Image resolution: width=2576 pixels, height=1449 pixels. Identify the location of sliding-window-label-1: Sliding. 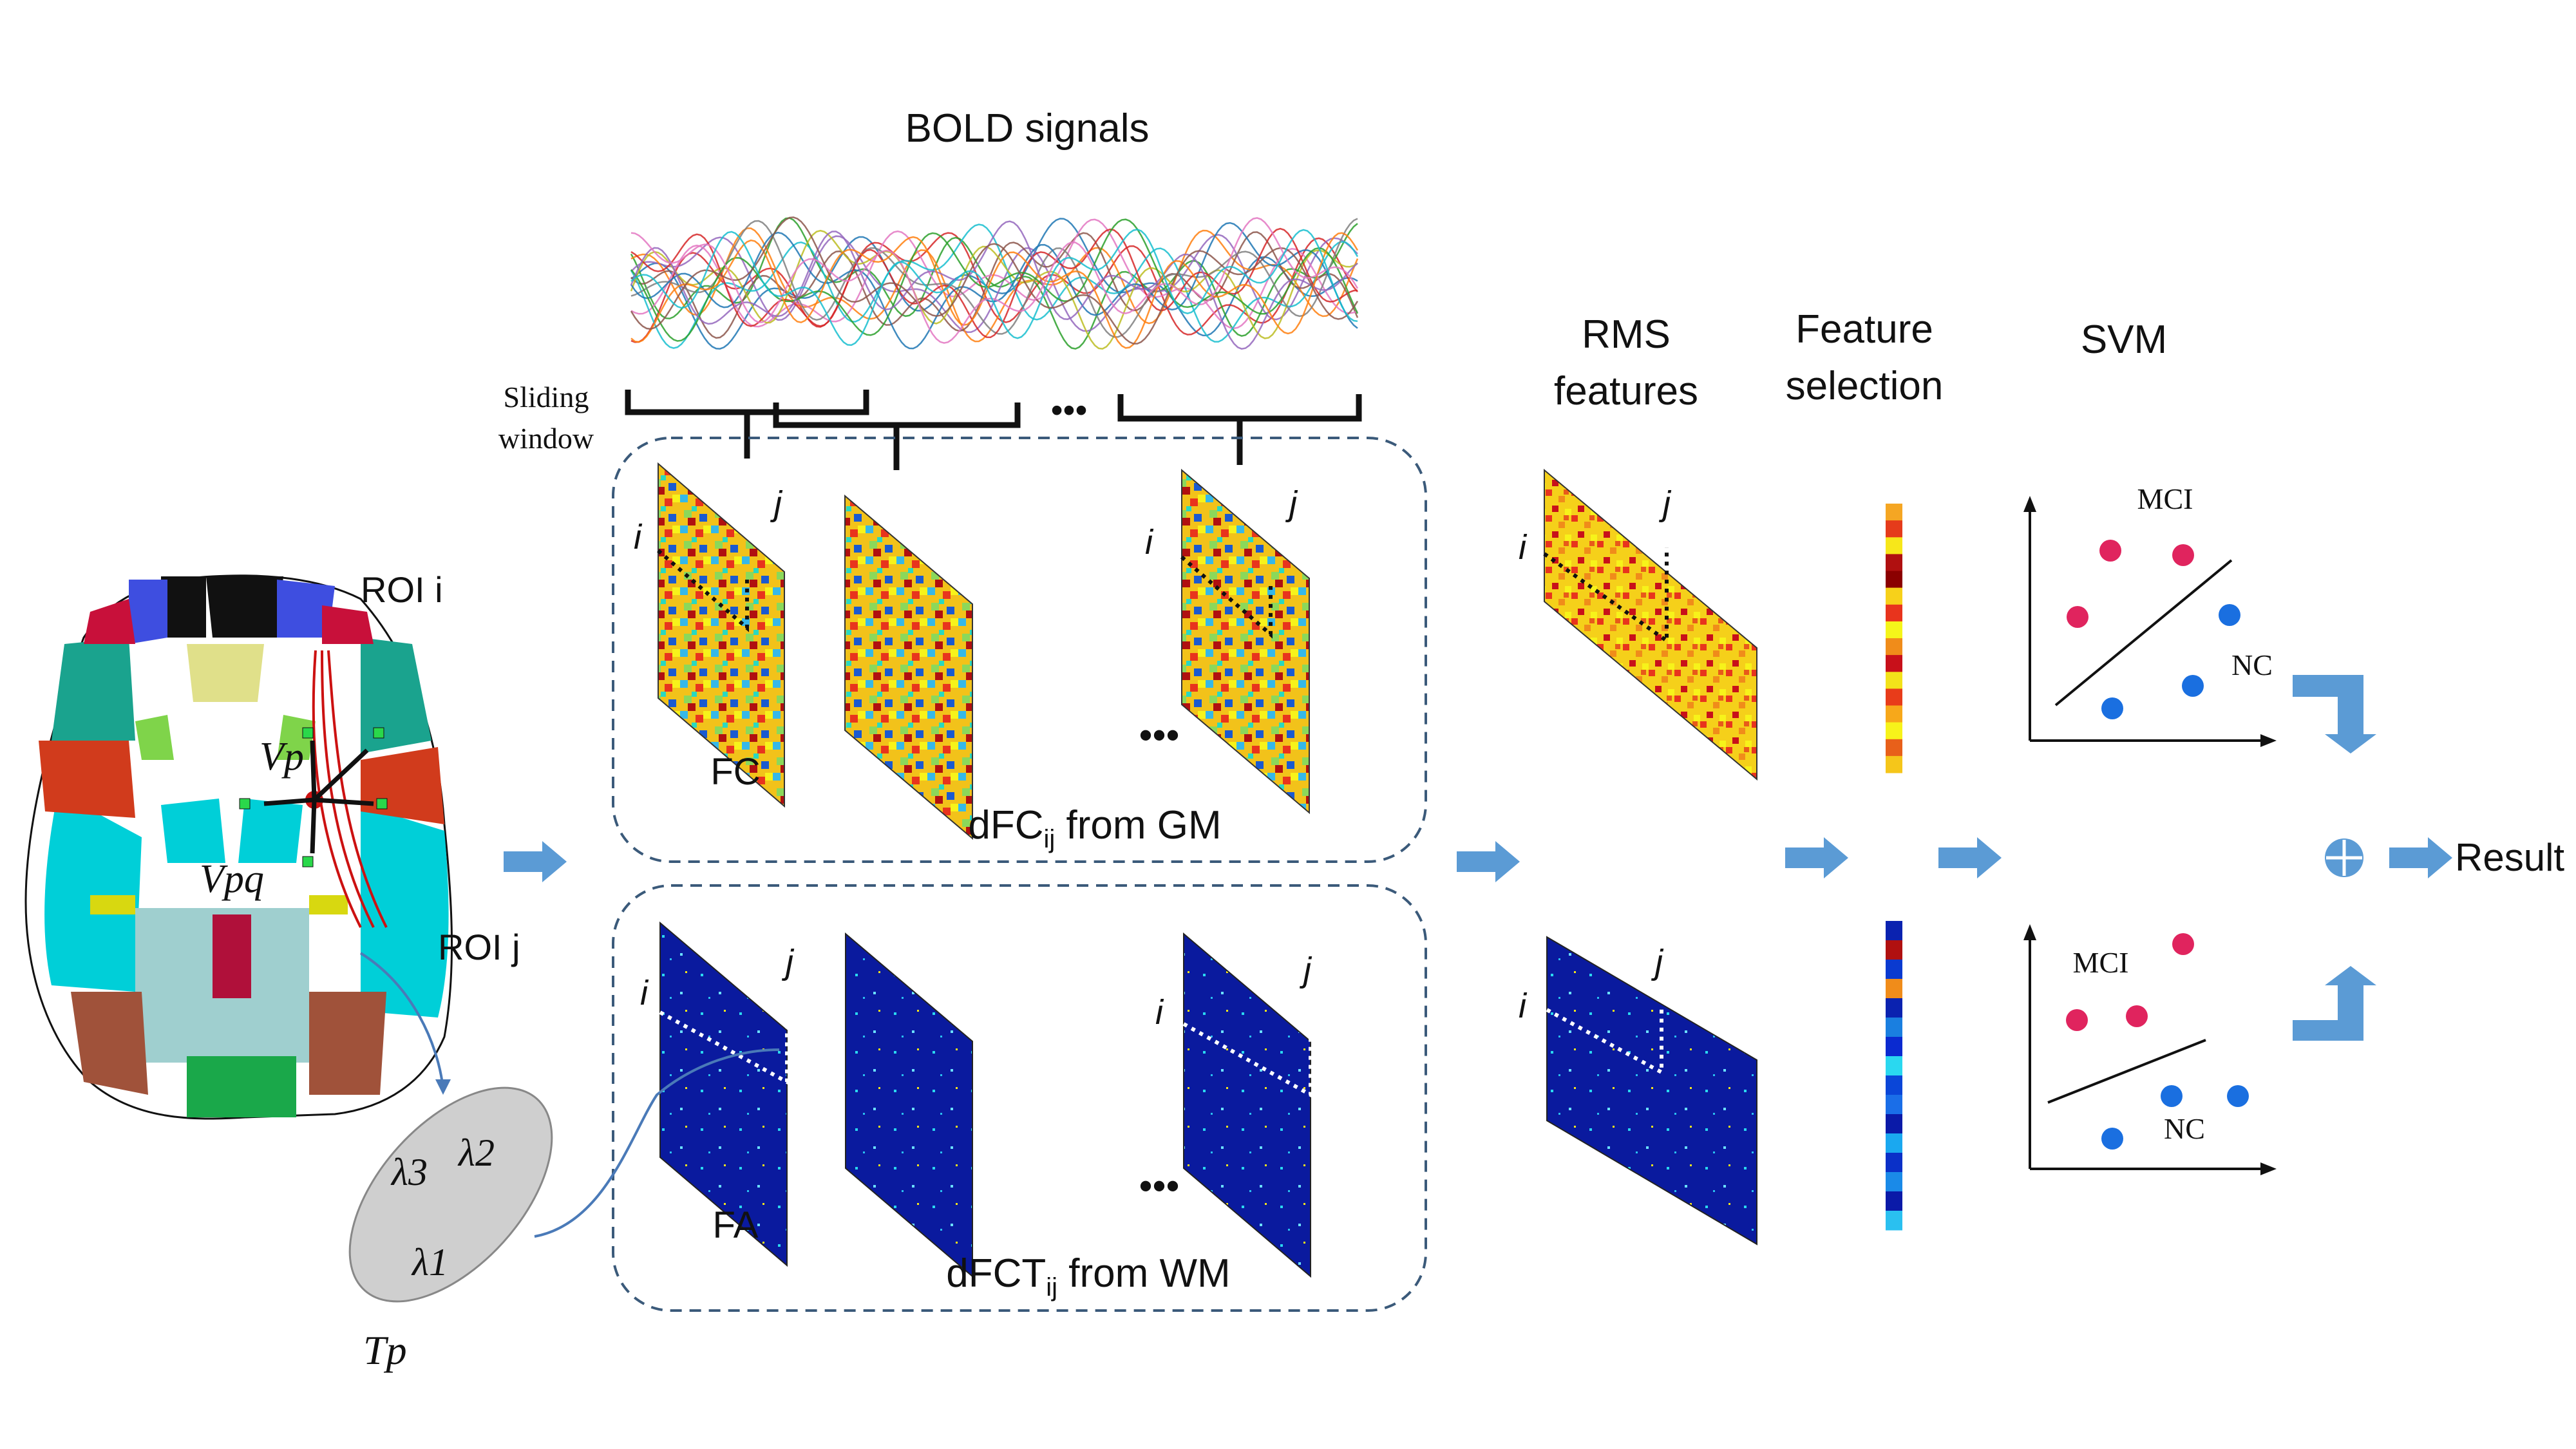
(546, 397).